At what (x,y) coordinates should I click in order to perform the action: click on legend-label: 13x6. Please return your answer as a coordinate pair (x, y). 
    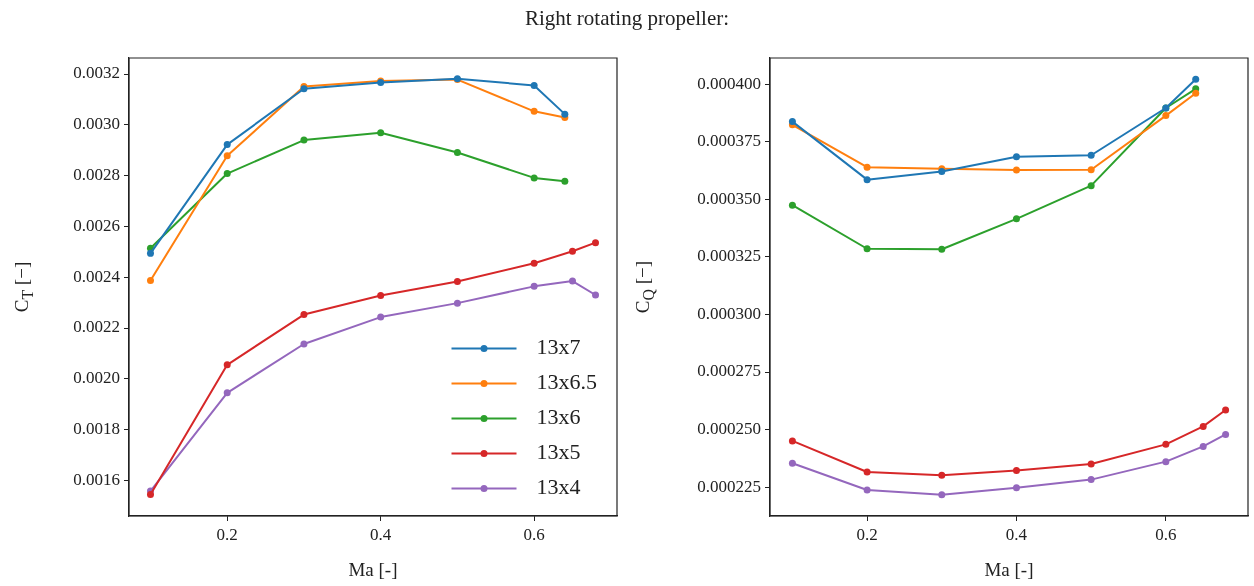
    Looking at the image, I should click on (558, 417).